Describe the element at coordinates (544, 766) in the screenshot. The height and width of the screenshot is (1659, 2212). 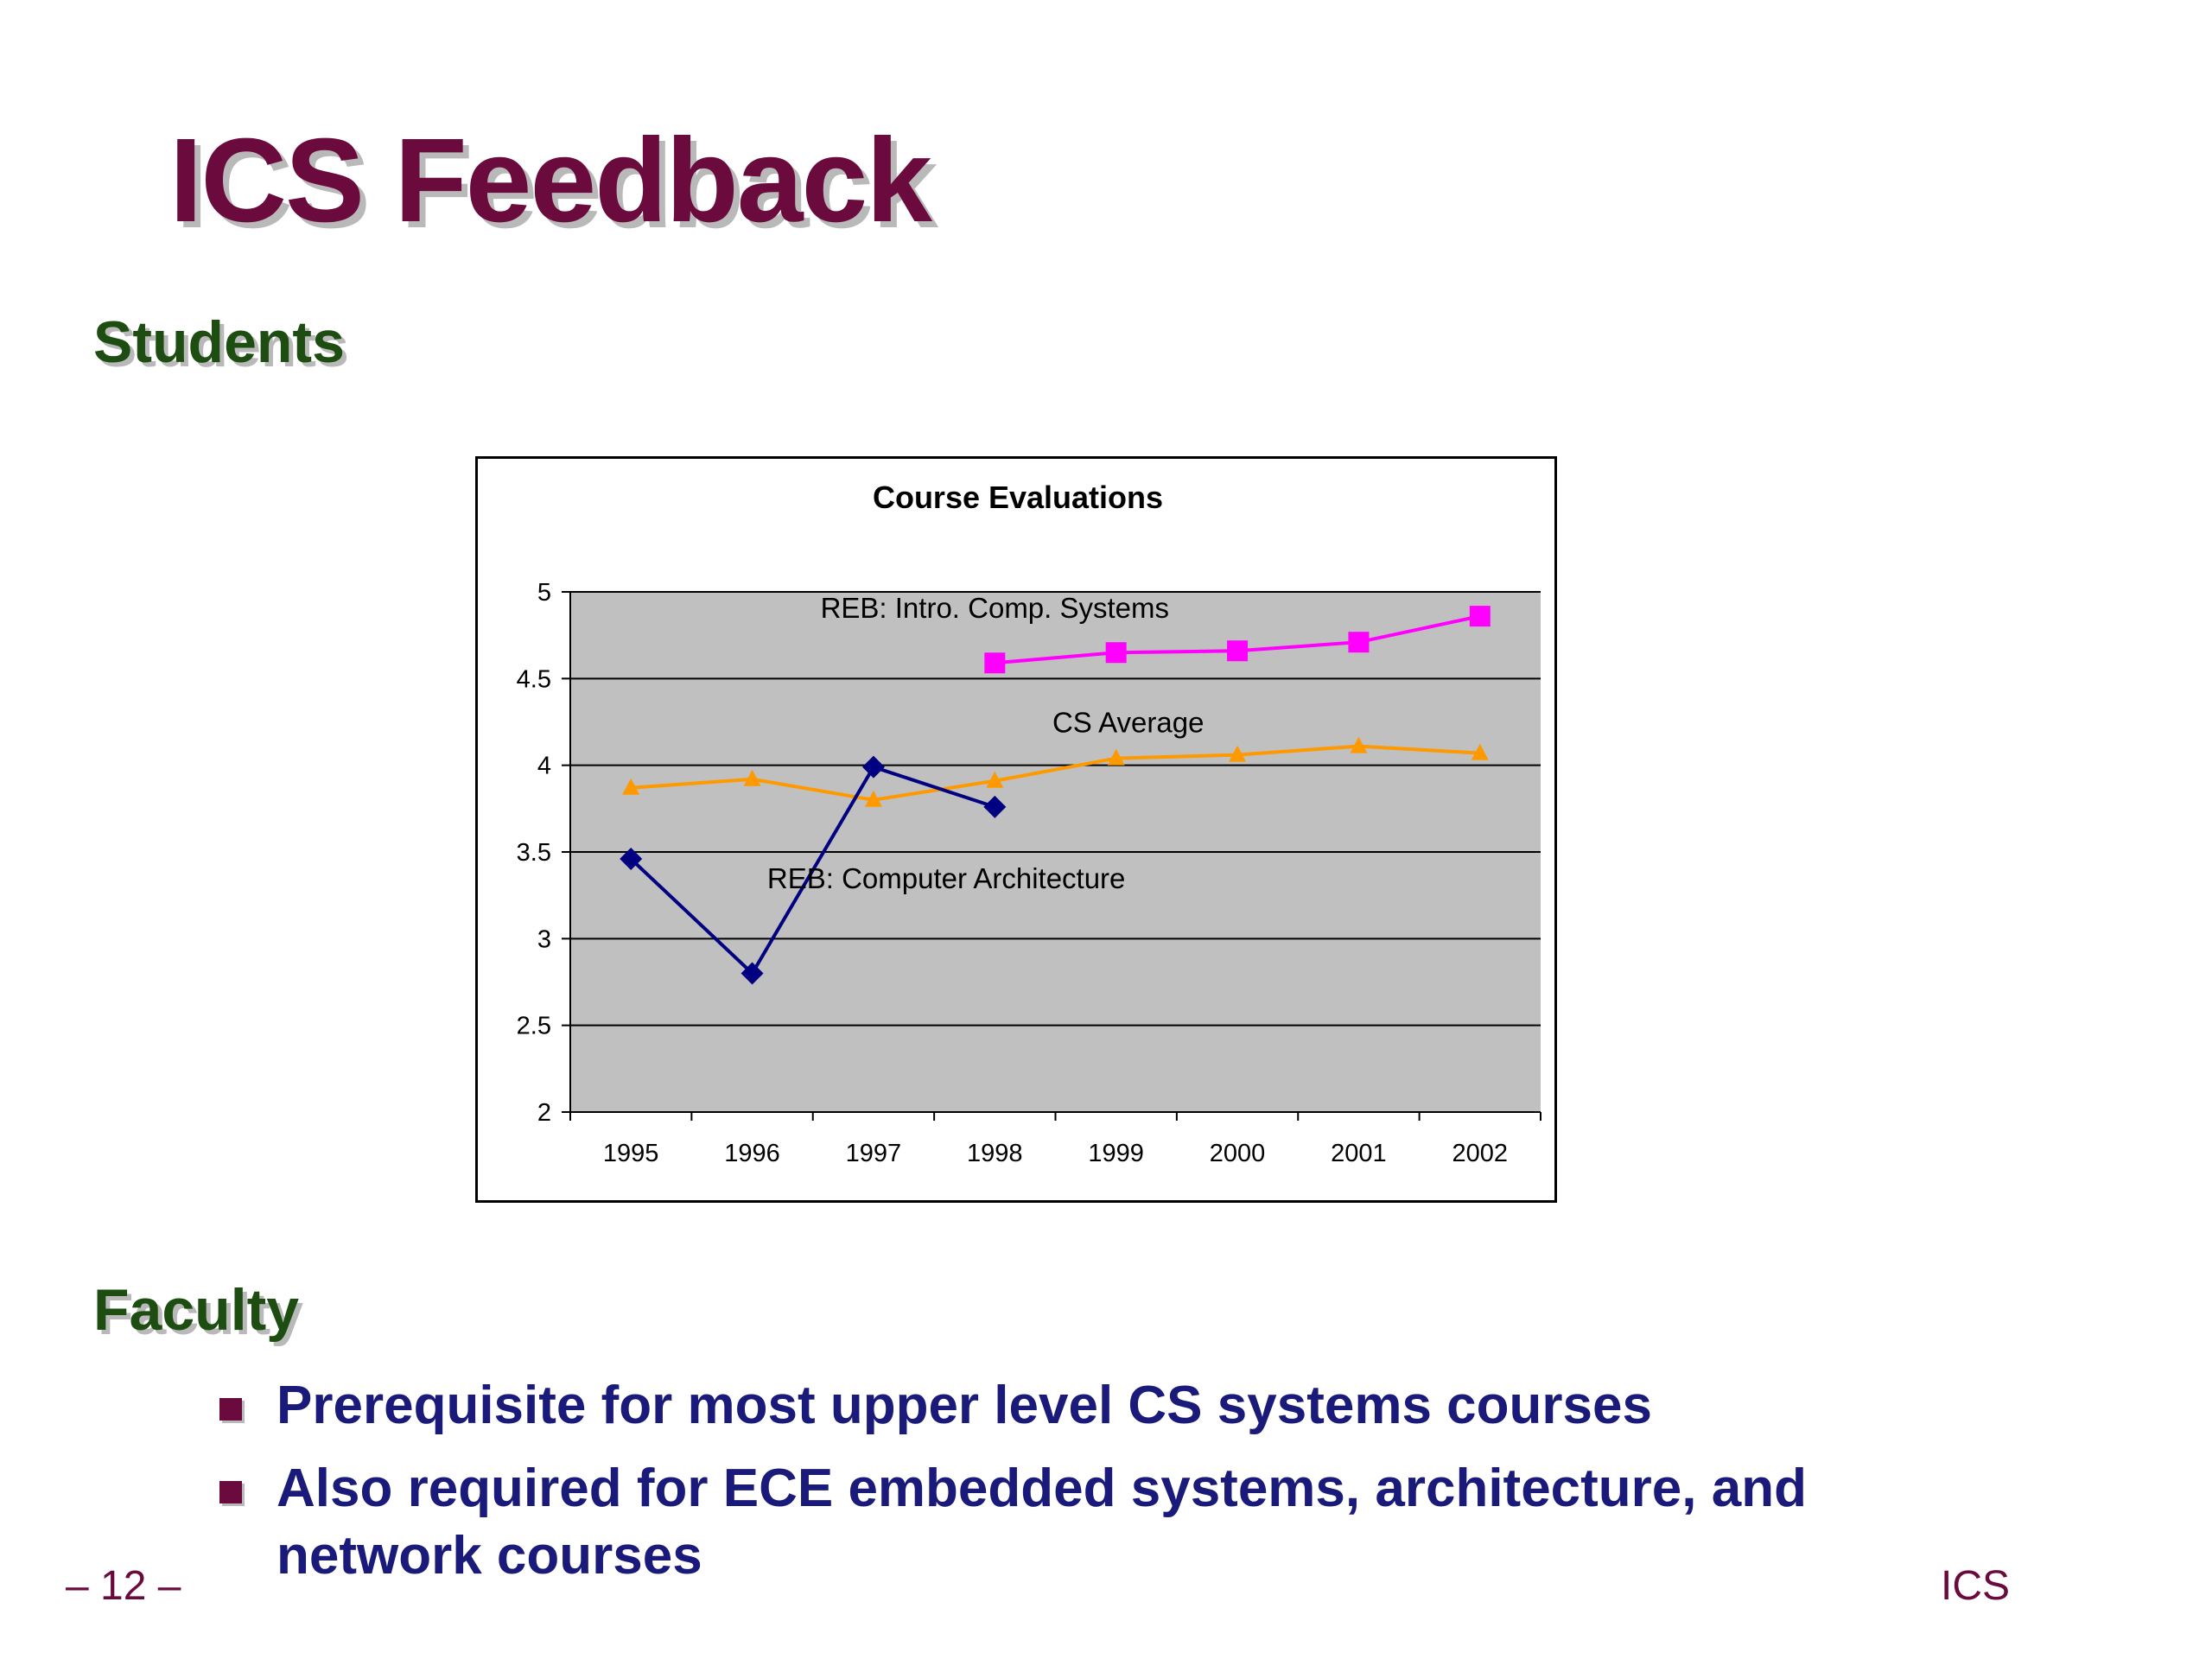
I see `y-tick-label: 4` at that location.